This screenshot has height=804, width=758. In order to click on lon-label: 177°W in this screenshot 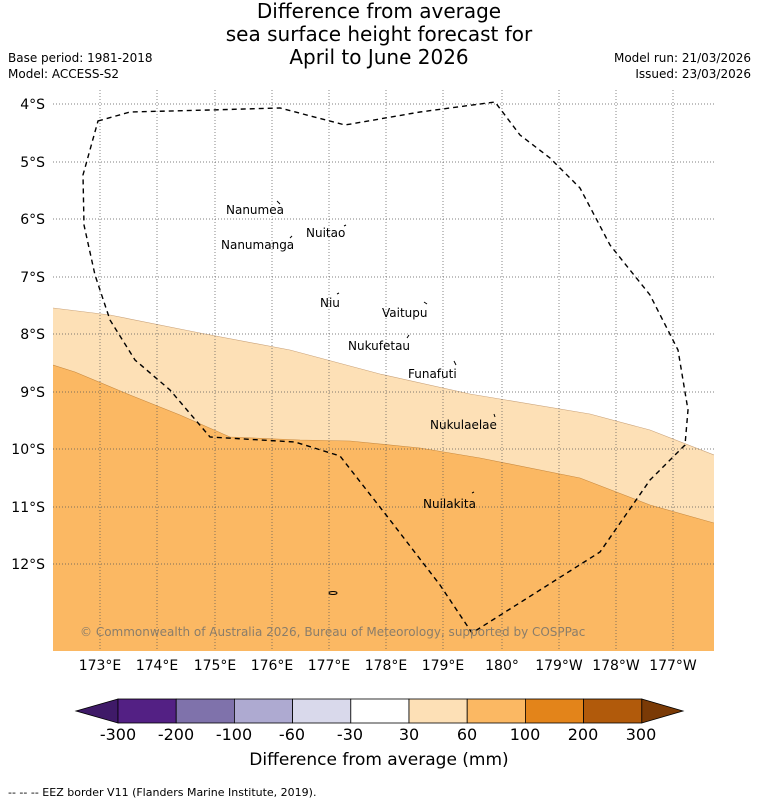, I will do `click(673, 666)`.